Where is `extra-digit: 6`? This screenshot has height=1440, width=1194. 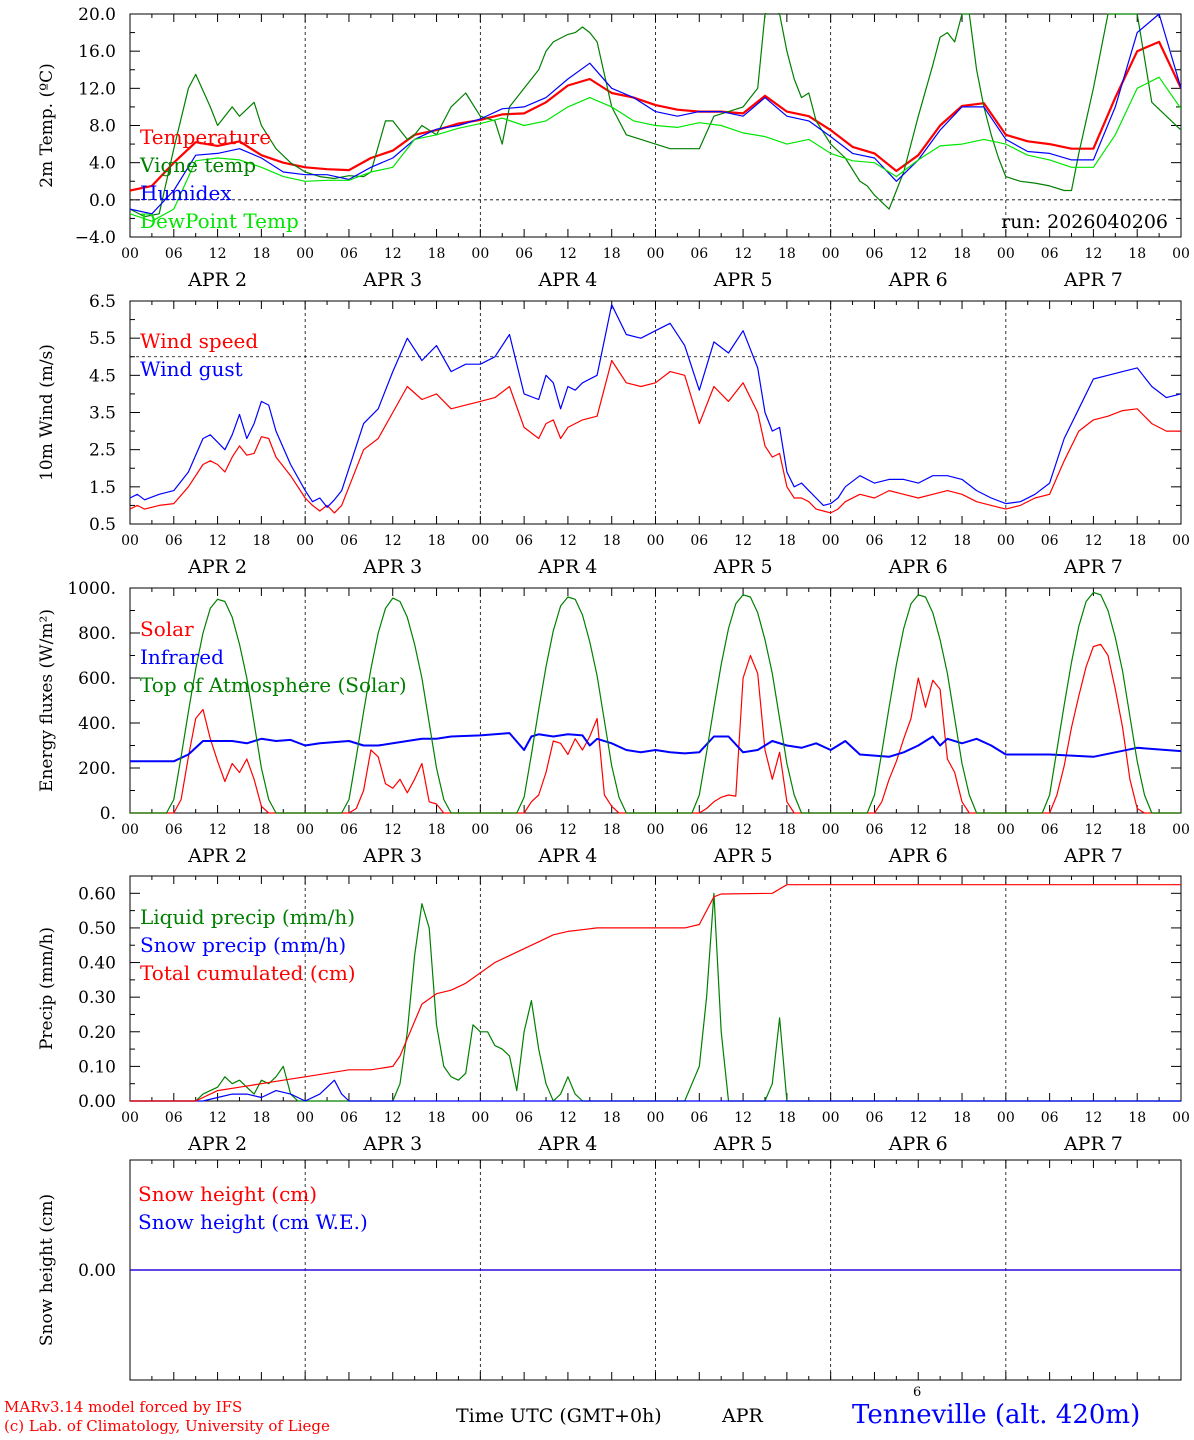 extra-digit: 6 is located at coordinates (917, 1392).